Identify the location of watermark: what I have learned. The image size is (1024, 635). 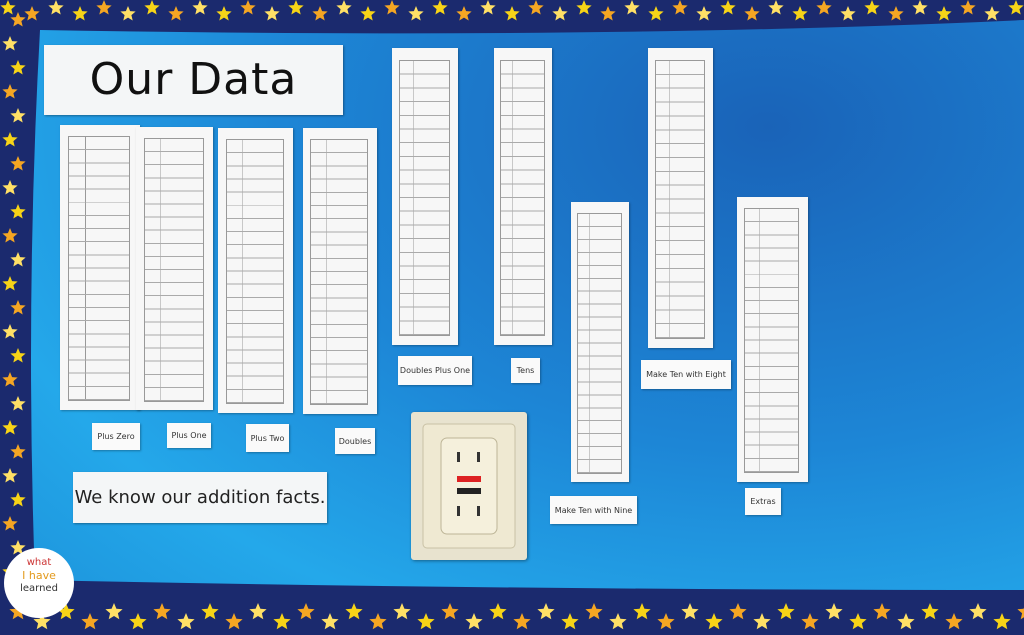
(39, 583).